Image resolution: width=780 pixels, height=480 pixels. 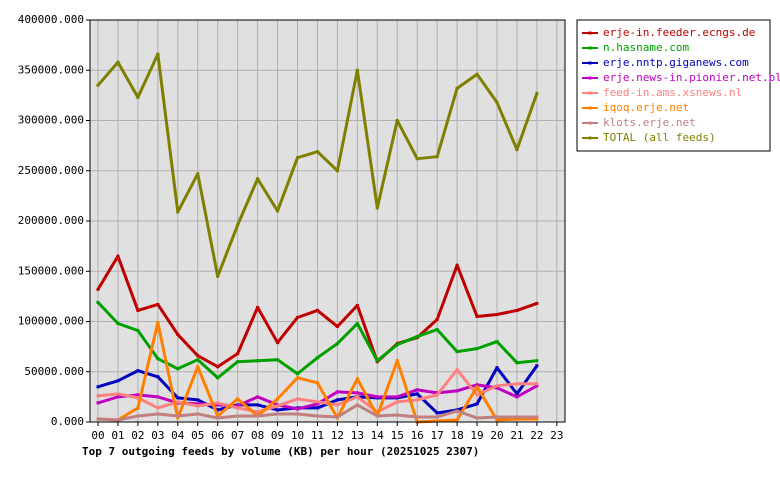 What do you see at coordinates (297, 435) in the screenshot?
I see `x-tick-label: 10` at bounding box center [297, 435].